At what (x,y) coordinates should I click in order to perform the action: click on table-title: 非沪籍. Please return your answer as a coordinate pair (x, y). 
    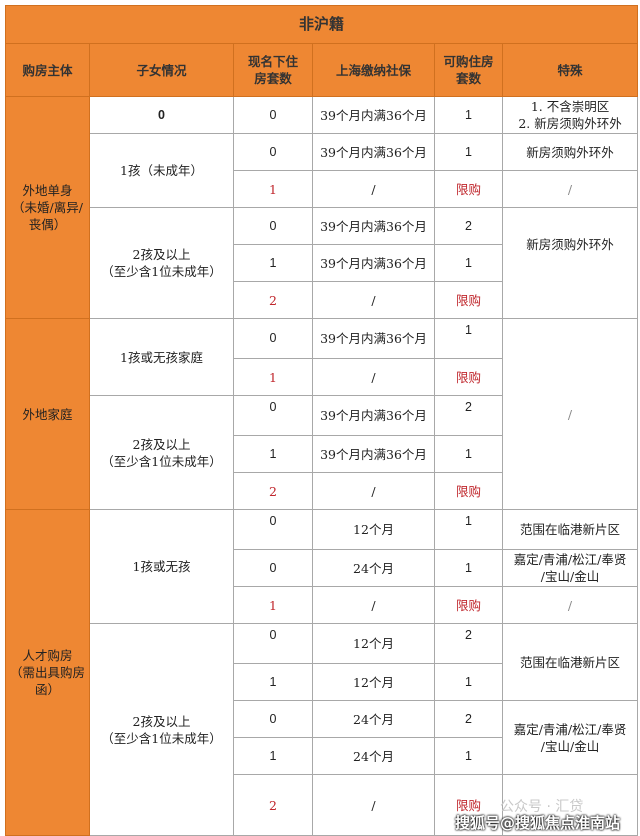
    Looking at the image, I should click on (321, 24).